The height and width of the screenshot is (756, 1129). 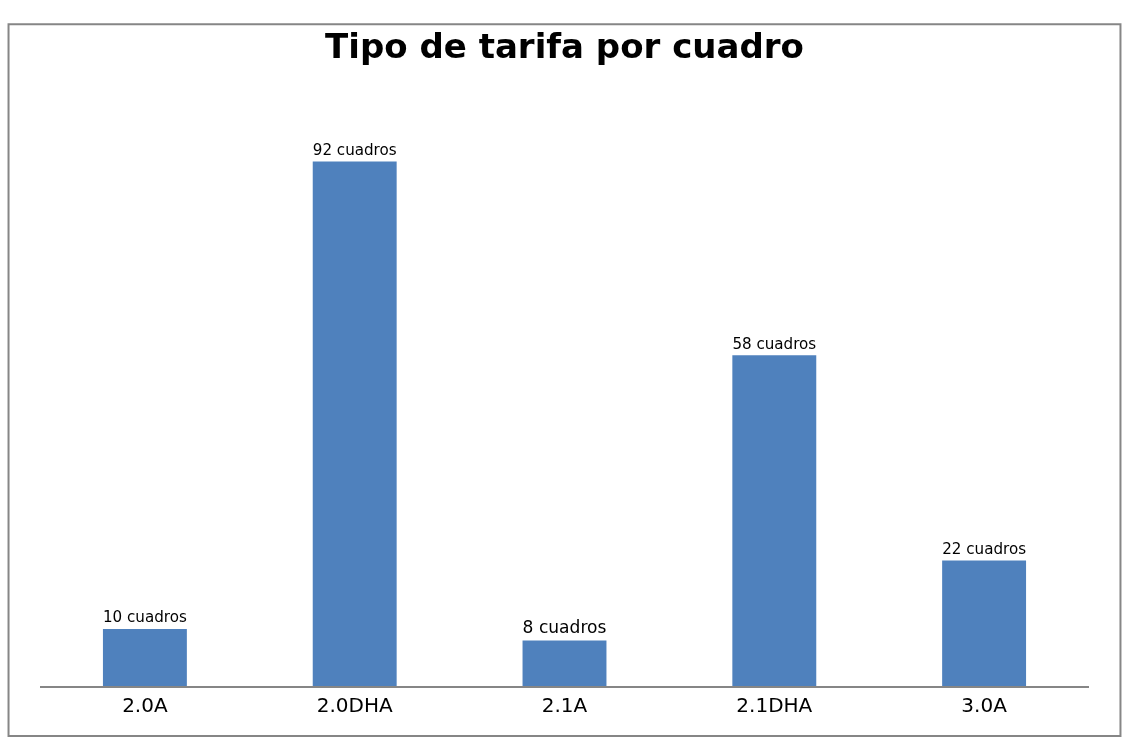 What do you see at coordinates (145, 704) in the screenshot?
I see `x-tick-label: 2.0A` at bounding box center [145, 704].